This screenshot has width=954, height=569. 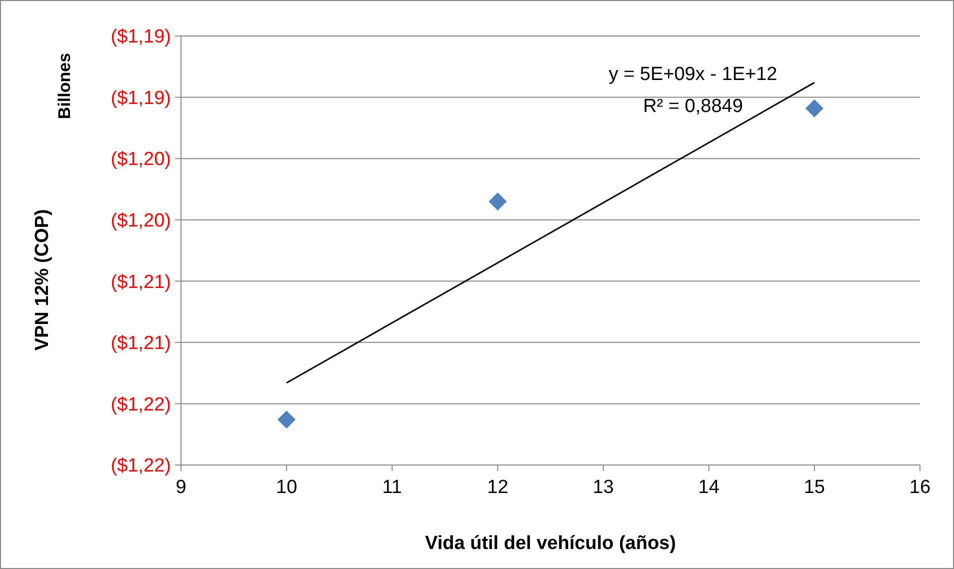 I want to click on text: Billones, so click(x=64, y=86).